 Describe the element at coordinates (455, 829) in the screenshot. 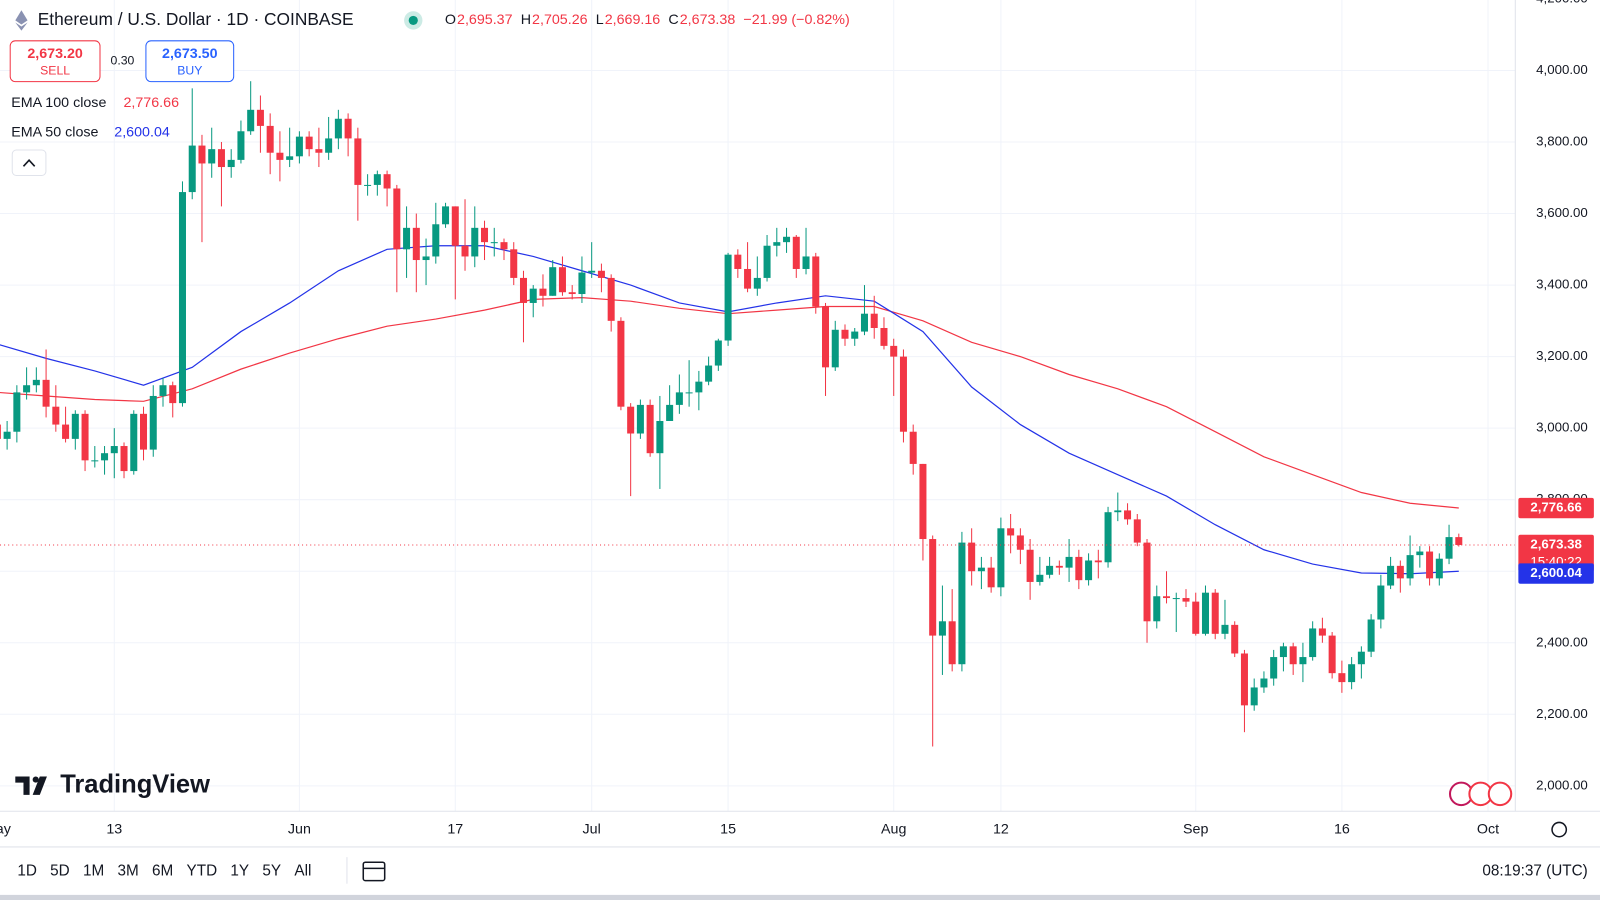

I see `x-tick-label: 17` at that location.